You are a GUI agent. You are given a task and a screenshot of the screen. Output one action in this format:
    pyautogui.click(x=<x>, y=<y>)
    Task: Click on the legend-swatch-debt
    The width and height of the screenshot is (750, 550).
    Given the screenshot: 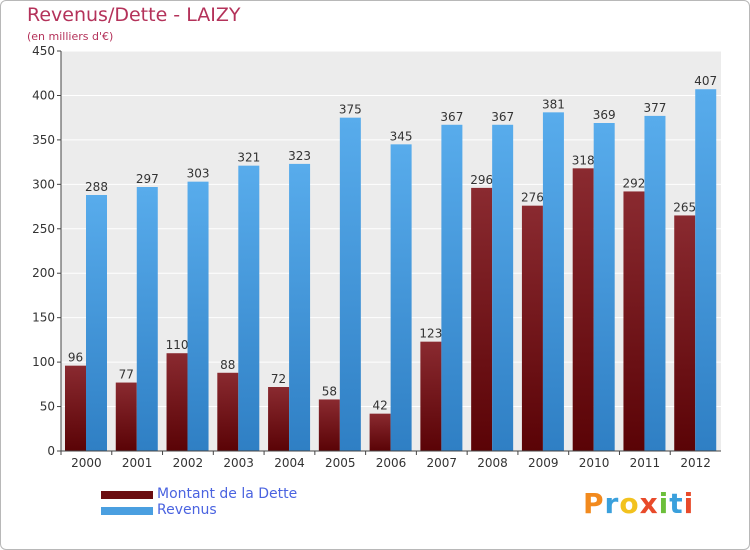 What is the action you would take?
    pyautogui.click(x=127, y=495)
    